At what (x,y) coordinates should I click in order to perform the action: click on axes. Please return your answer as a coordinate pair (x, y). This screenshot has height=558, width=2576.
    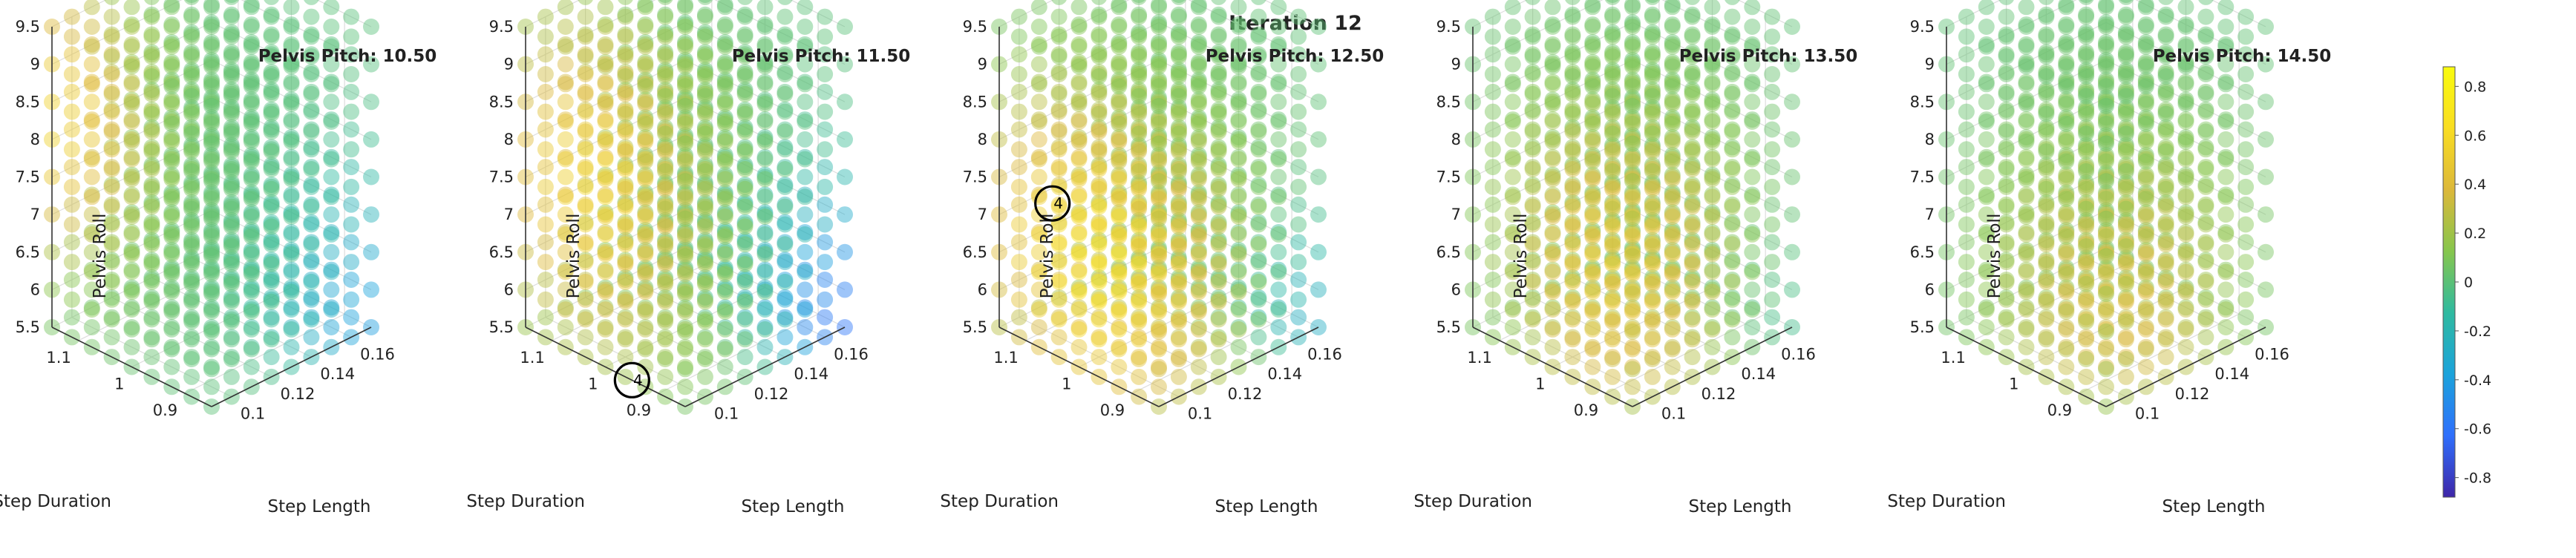
    Looking at the image, I should click on (685, 217).